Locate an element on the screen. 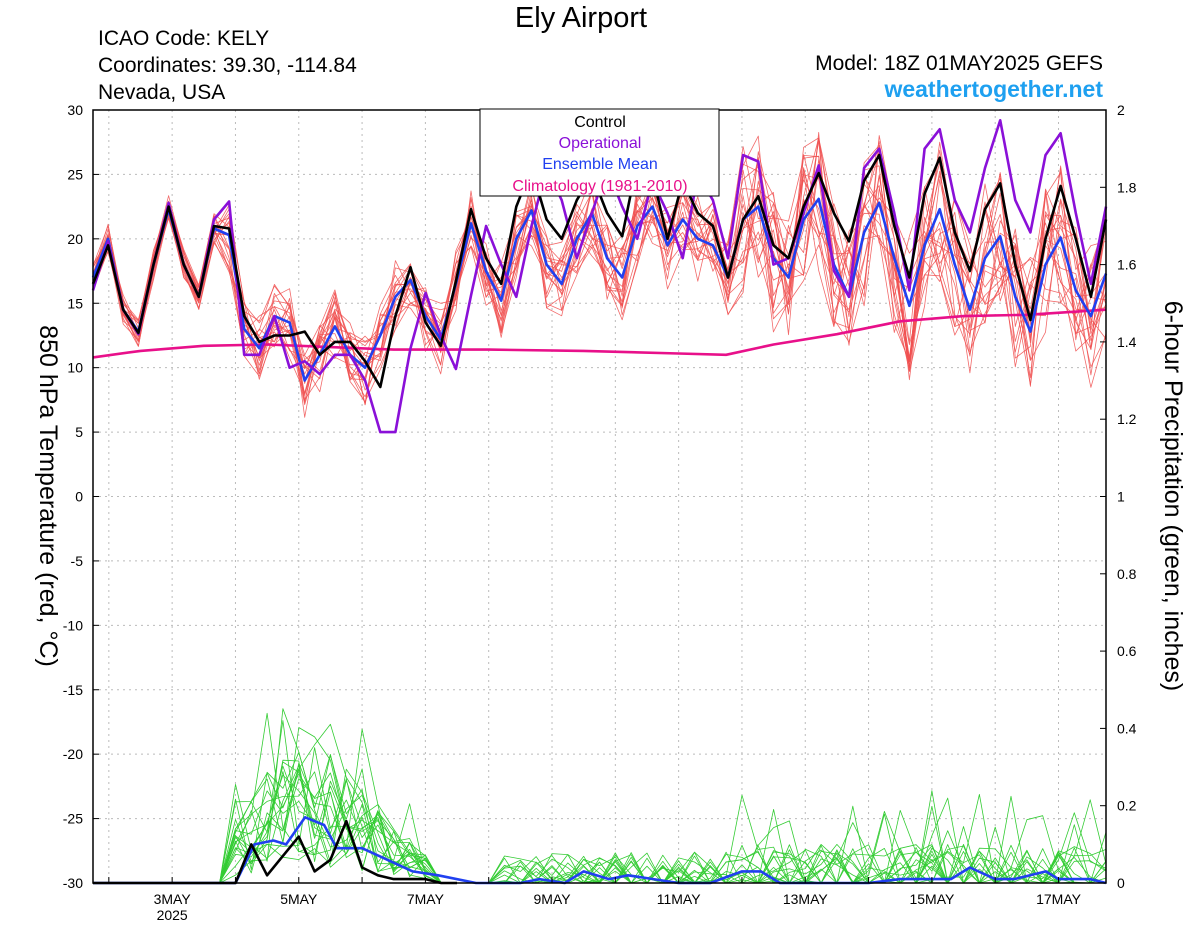 Image resolution: width=1200 pixels, height=927 pixels. x-tick-label: 13MAY is located at coordinates (806, 899).